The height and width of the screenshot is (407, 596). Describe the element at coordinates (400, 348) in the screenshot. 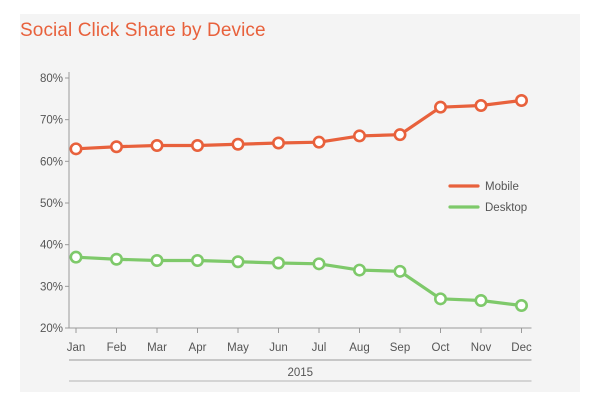

I see `x-tick-label: Sep` at that location.